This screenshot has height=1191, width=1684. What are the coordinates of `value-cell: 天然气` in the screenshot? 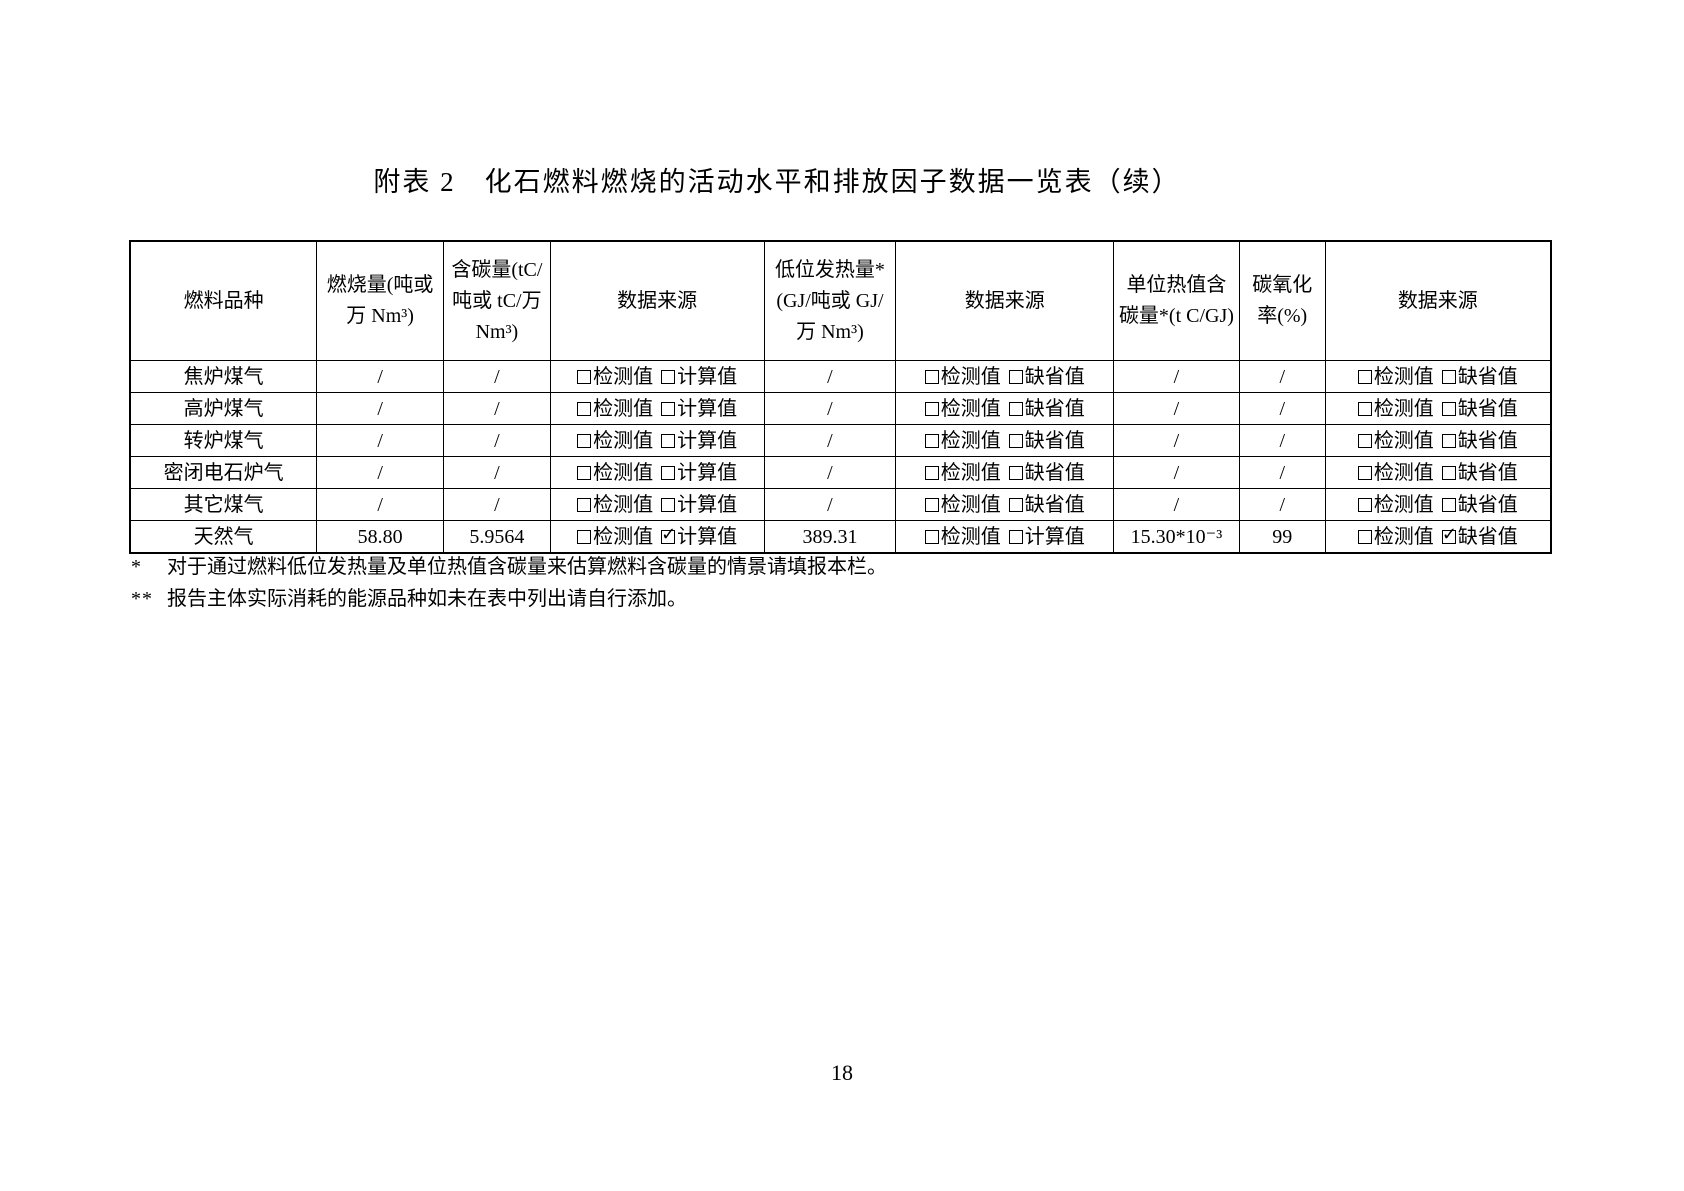 It's located at (223, 537).